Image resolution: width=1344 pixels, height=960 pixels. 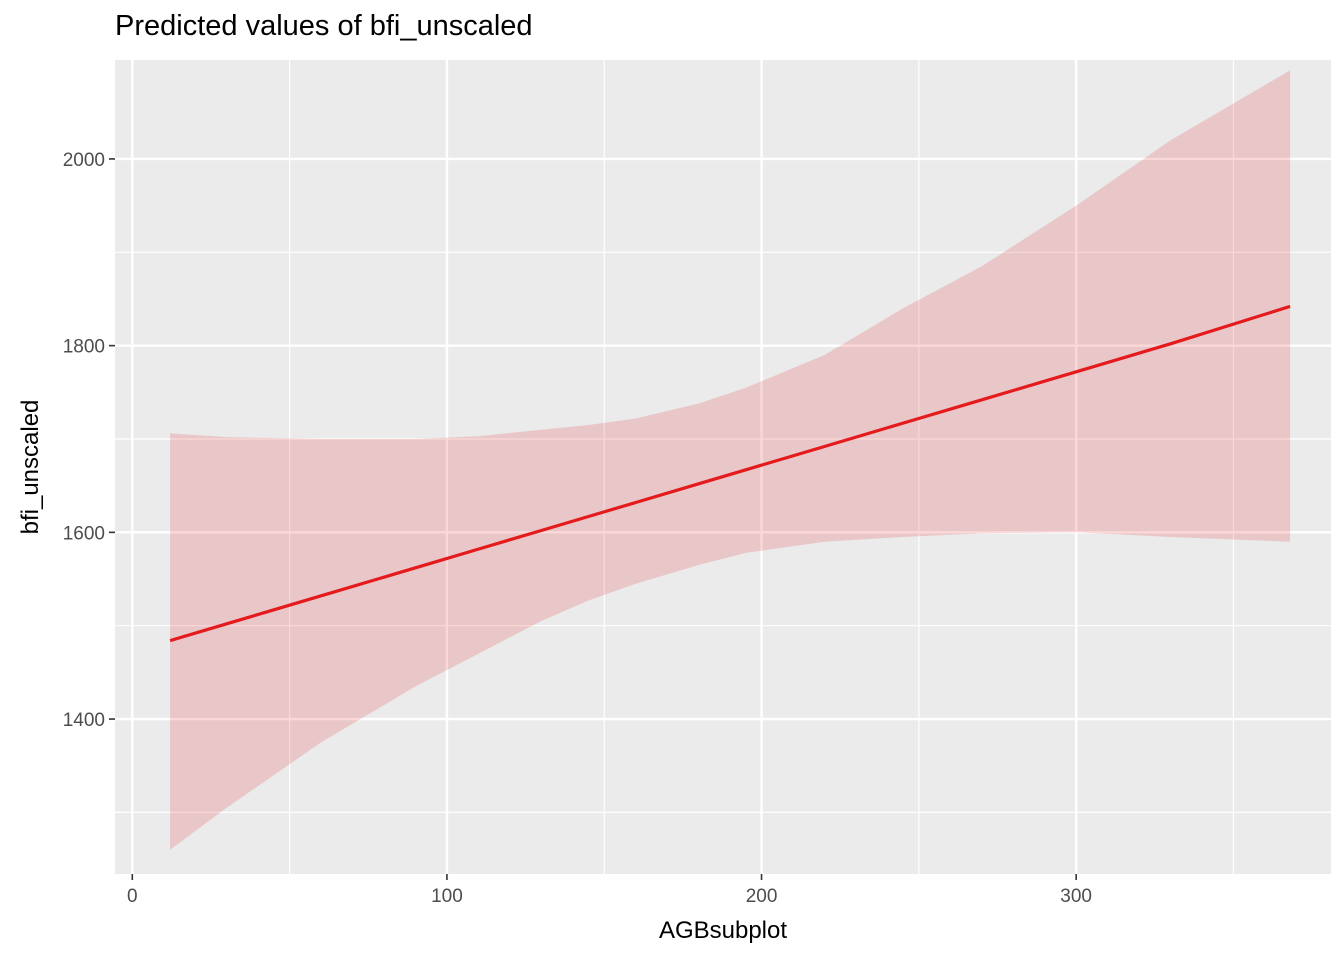 What do you see at coordinates (132, 896) in the screenshot?
I see `x-tick-label: 0` at bounding box center [132, 896].